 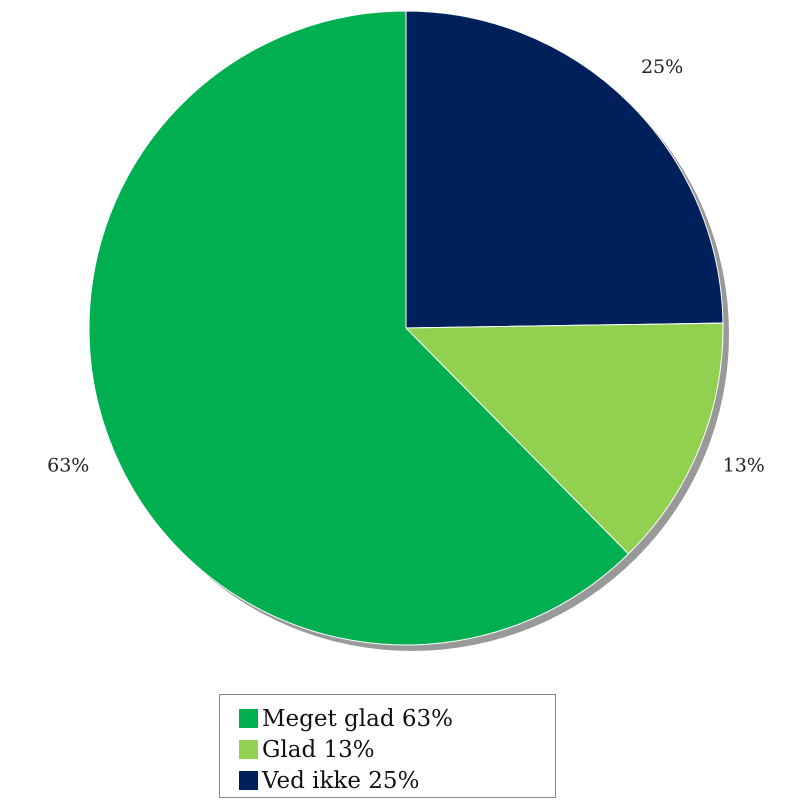 I want to click on legend: Meget glad 63% Glad 13% Ved ikke 25%, so click(x=387, y=746).